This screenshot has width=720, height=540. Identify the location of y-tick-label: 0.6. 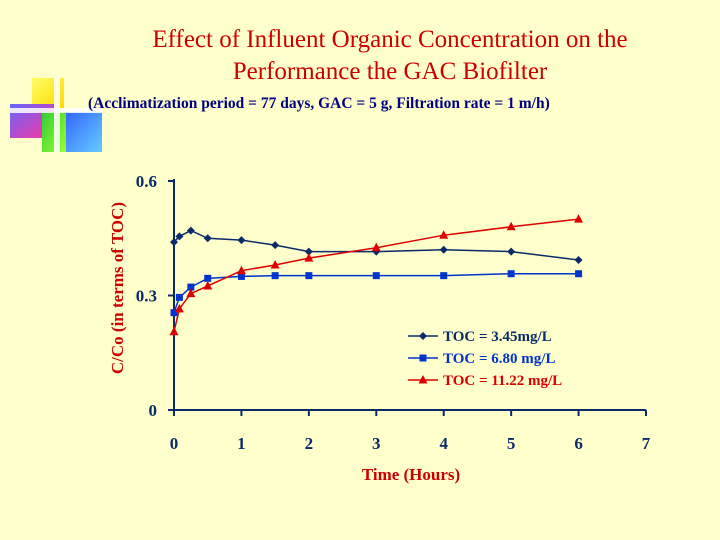
(146, 181).